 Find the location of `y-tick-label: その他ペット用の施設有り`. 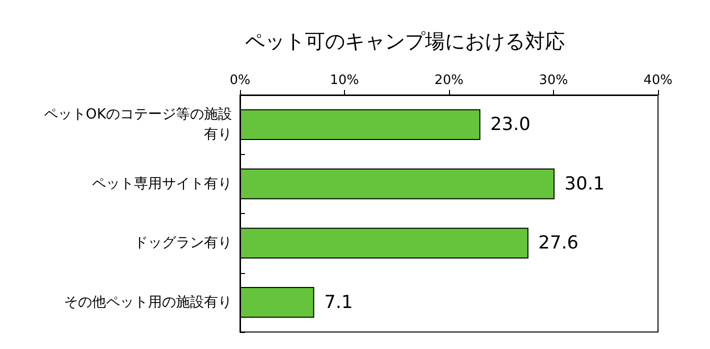

y-tick-label: その他ペット用の施設有り is located at coordinates (148, 302).